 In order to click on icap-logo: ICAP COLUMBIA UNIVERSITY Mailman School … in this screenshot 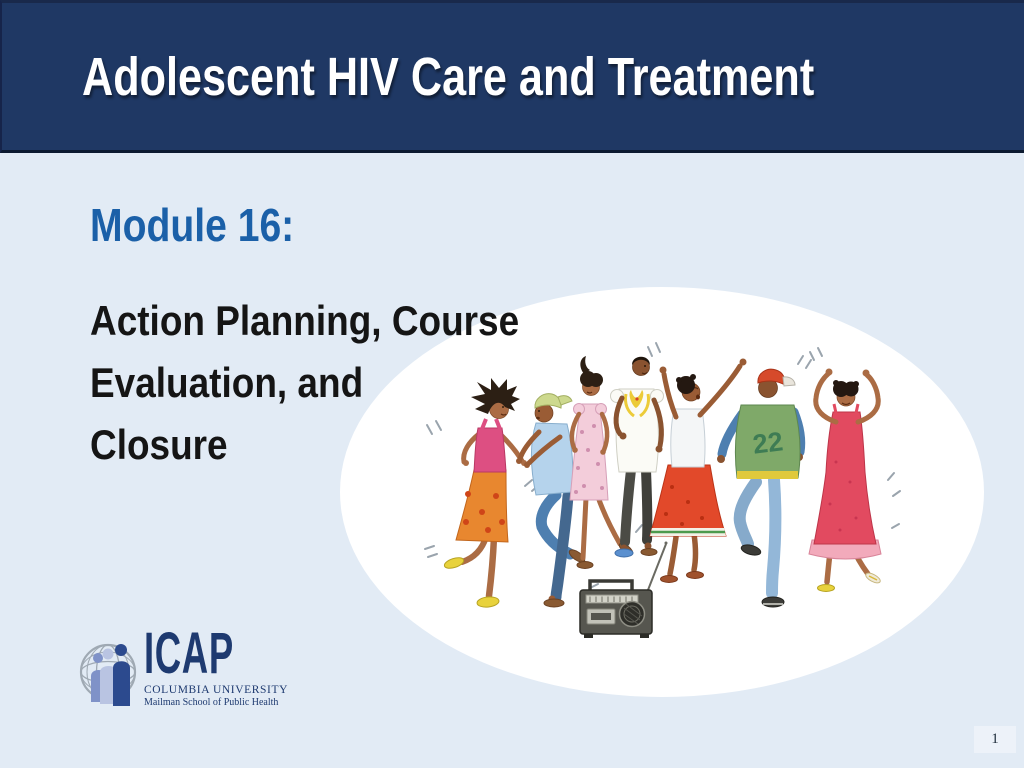, I will do `click(183, 666)`.